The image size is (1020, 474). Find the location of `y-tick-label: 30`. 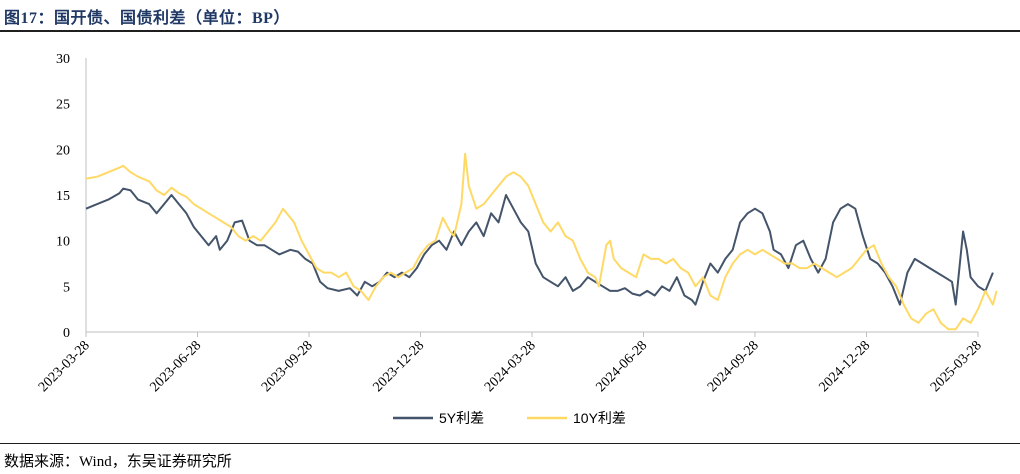

y-tick-label: 30 is located at coordinates (63, 59).